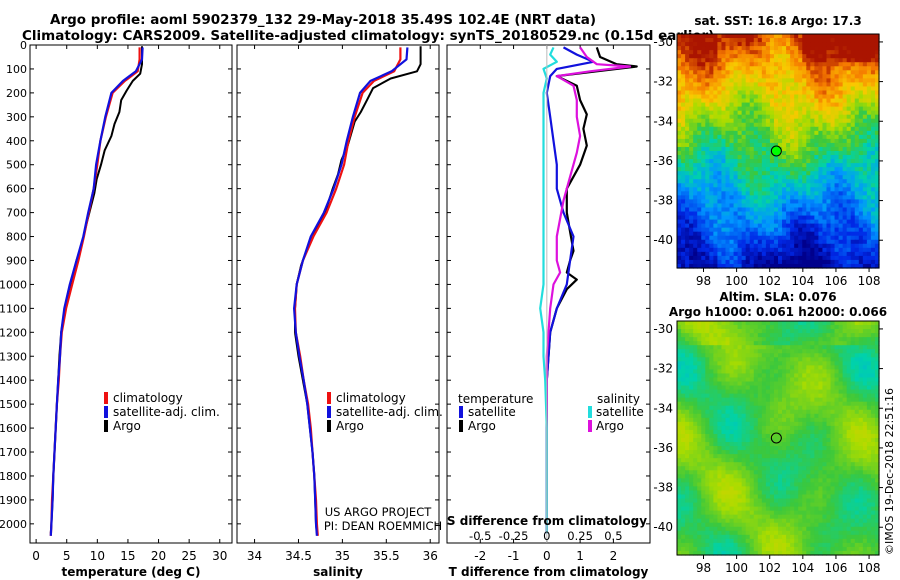 The image size is (900, 580). I want to click on y-tick-label: 1000, so click(13, 284).